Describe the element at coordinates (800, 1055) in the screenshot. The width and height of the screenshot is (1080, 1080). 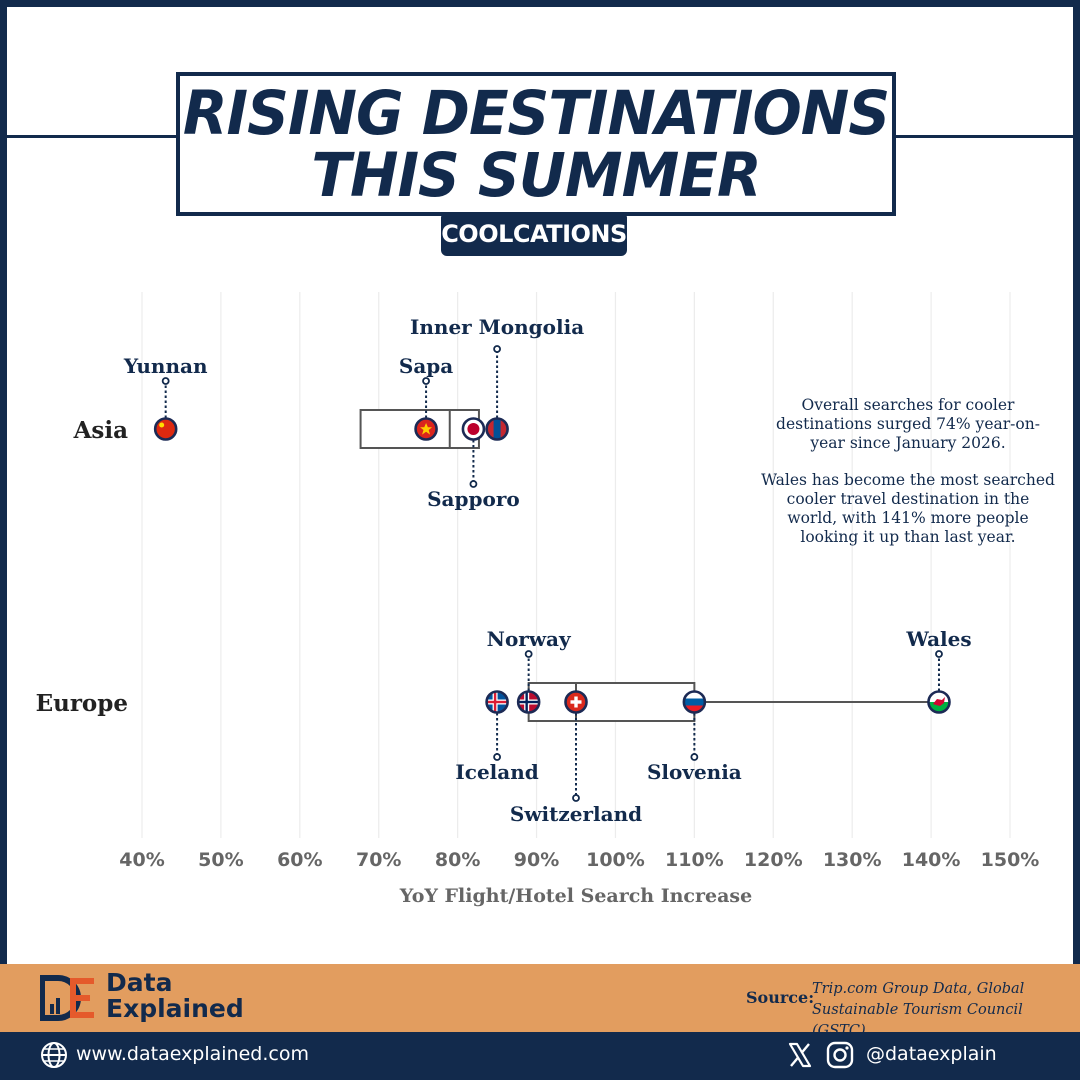
I see `x-icon` at that location.